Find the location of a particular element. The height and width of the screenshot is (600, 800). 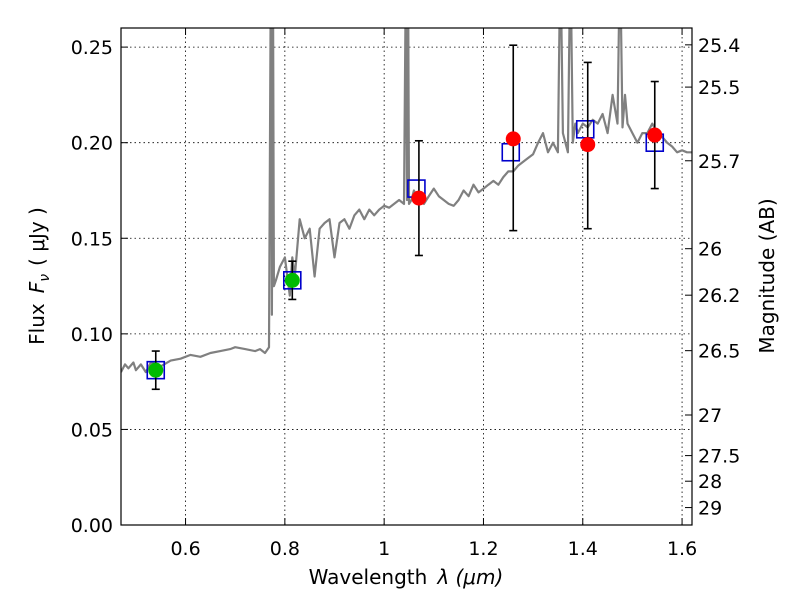

y-tick-label: 0.05 is located at coordinates (92, 430).